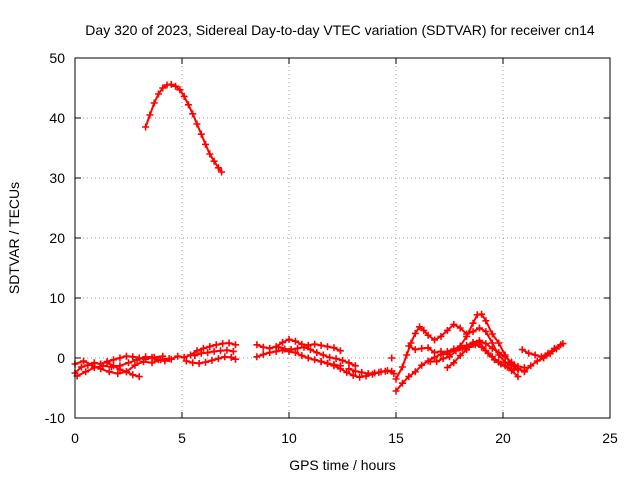  Describe the element at coordinates (482, 359) in the screenshot. I see `series-line` at that location.